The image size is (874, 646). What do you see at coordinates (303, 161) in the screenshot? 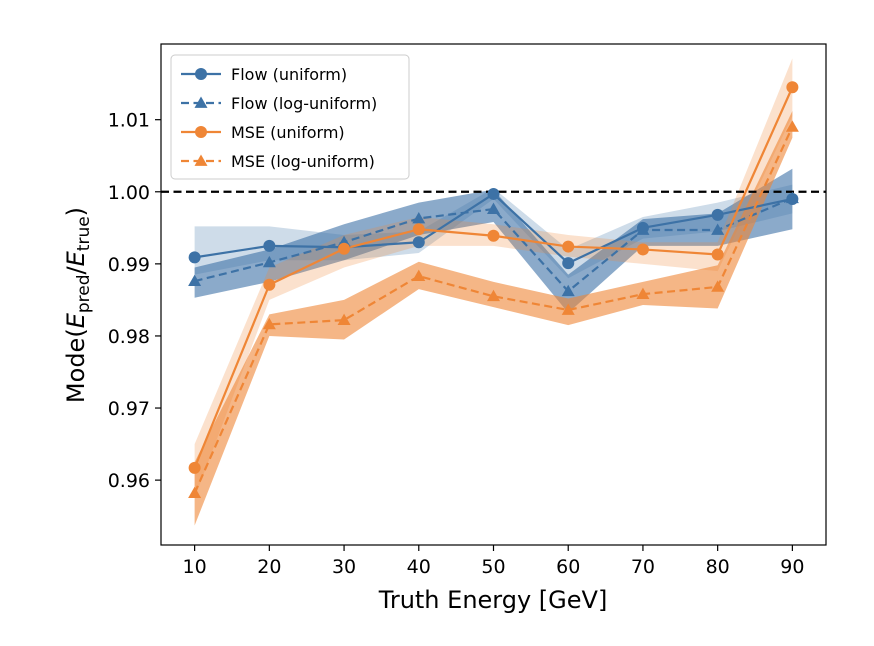
I see `legend-label-3: MSE (log-uniform)` at bounding box center [303, 161].